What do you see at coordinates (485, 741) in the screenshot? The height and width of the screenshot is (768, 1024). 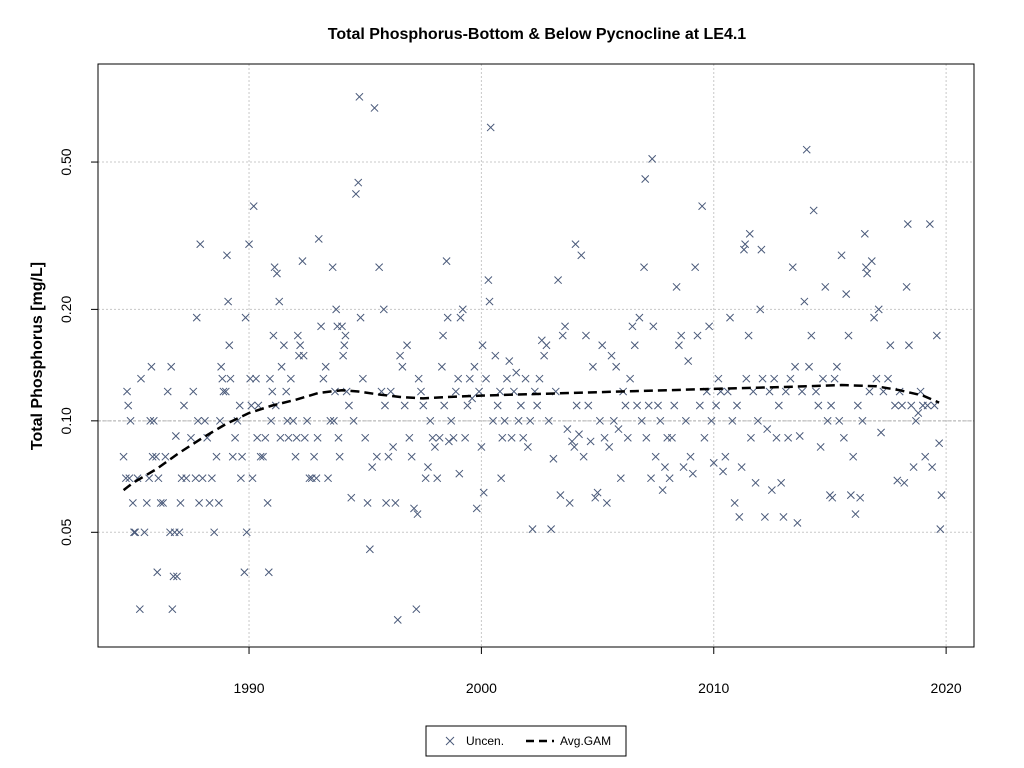 I see `legend-label-uncen: Uncen.` at bounding box center [485, 741].